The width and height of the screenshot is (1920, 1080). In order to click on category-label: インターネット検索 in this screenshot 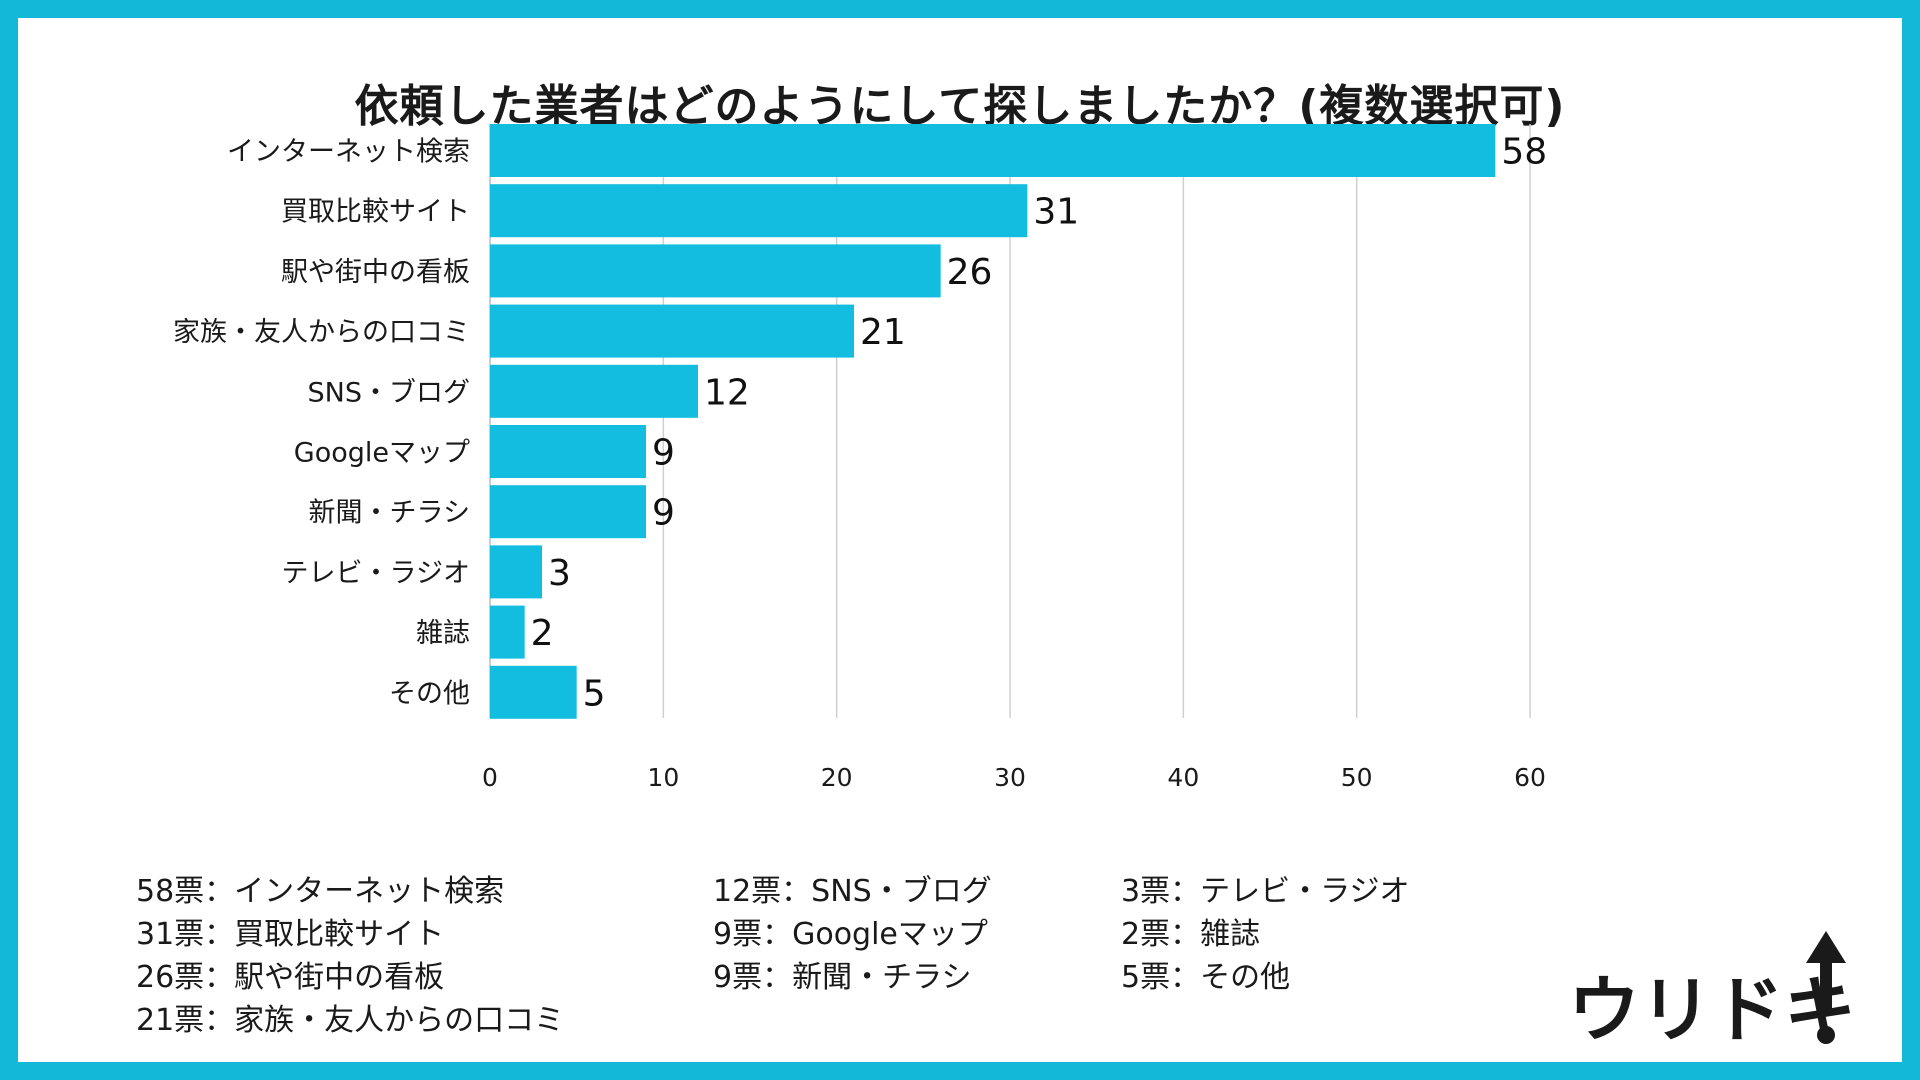, I will do `click(348, 152)`.